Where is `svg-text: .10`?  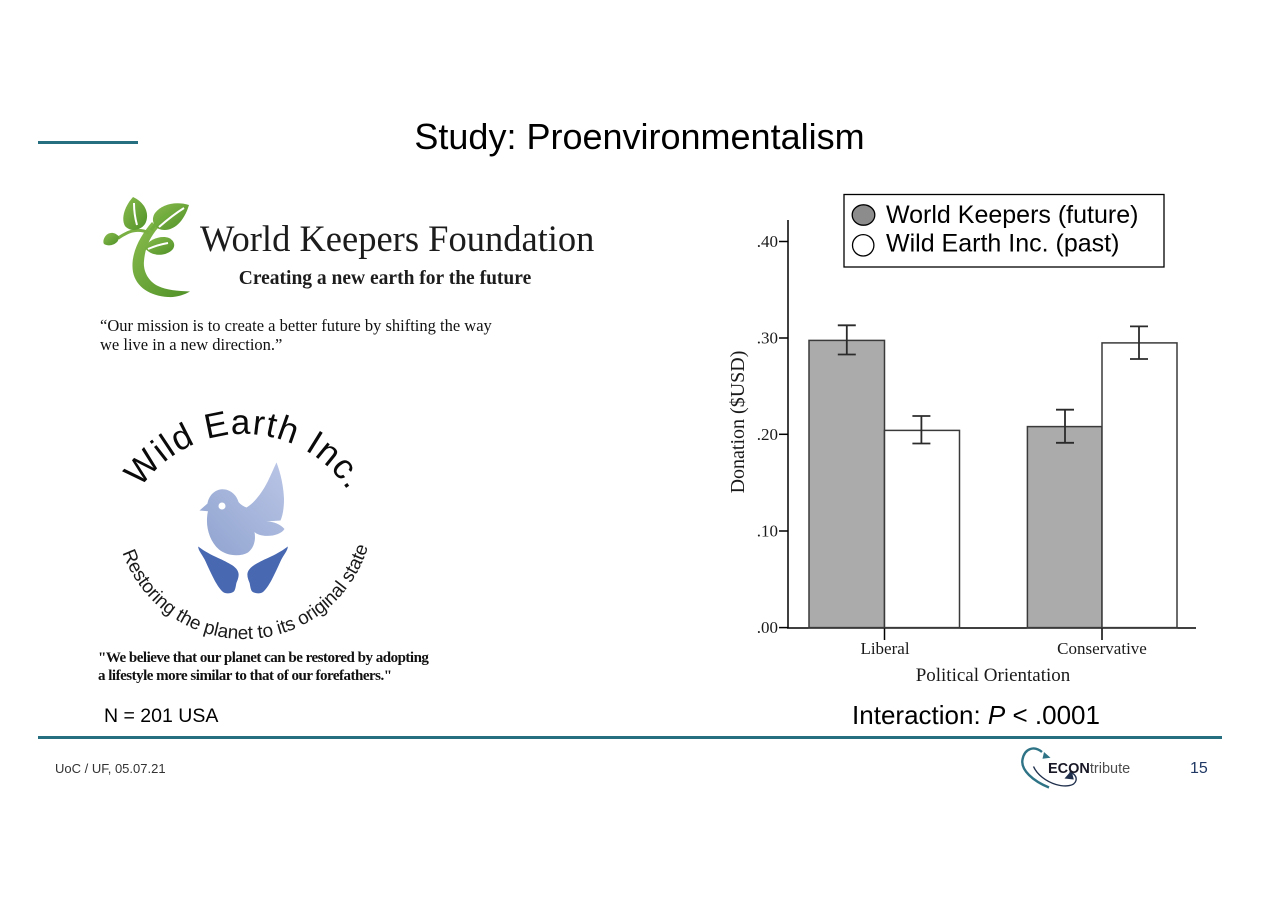
svg-text: .10 is located at coordinates (767, 531).